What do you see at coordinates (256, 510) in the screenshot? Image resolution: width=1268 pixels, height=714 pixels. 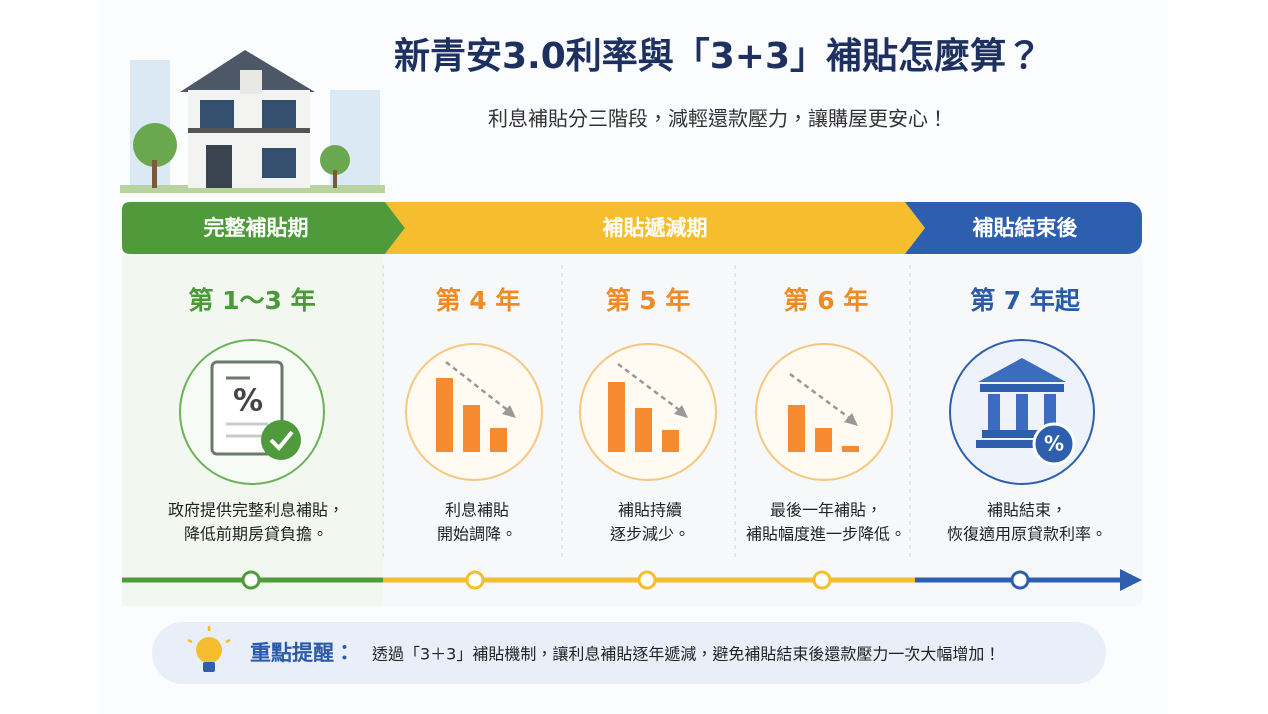 I see `description: 政府提供完整利息補貼，` at bounding box center [256, 510].